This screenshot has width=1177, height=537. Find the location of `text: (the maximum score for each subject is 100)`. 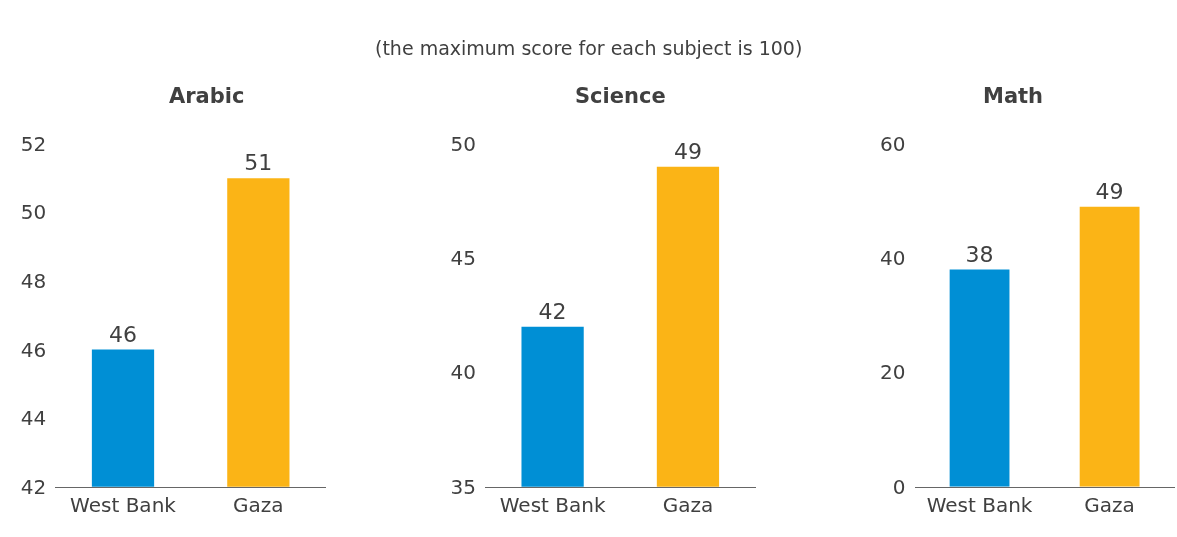

text: (the maximum score for each subject is 100) is located at coordinates (589, 48).